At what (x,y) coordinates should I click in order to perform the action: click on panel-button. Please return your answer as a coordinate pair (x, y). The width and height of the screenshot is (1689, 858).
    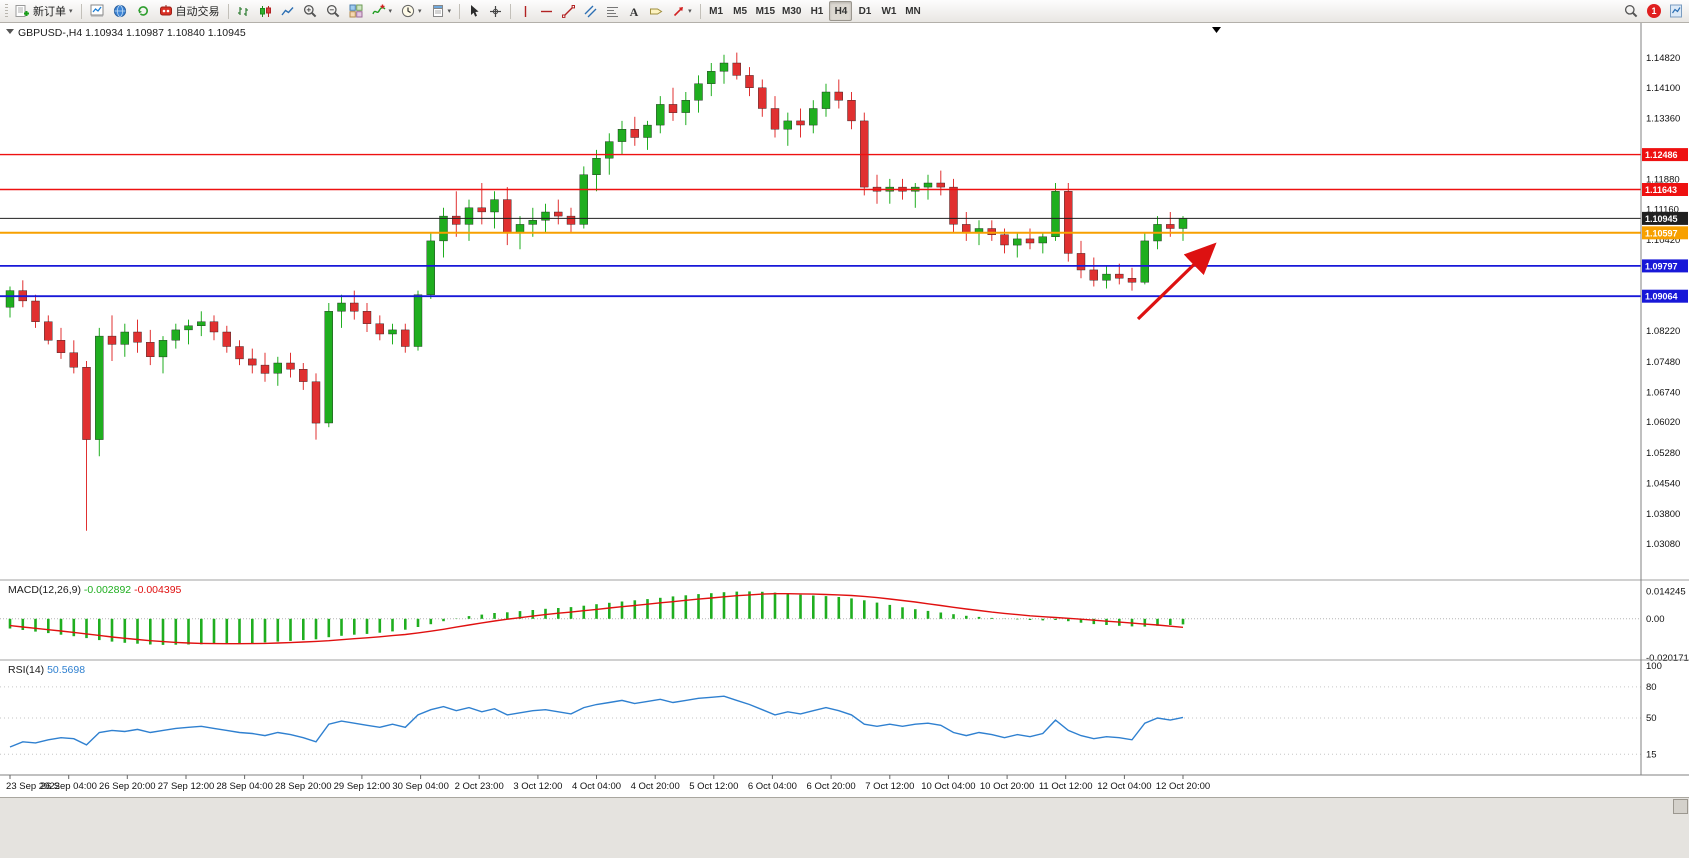
    Looking at the image, I should click on (1676, 11).